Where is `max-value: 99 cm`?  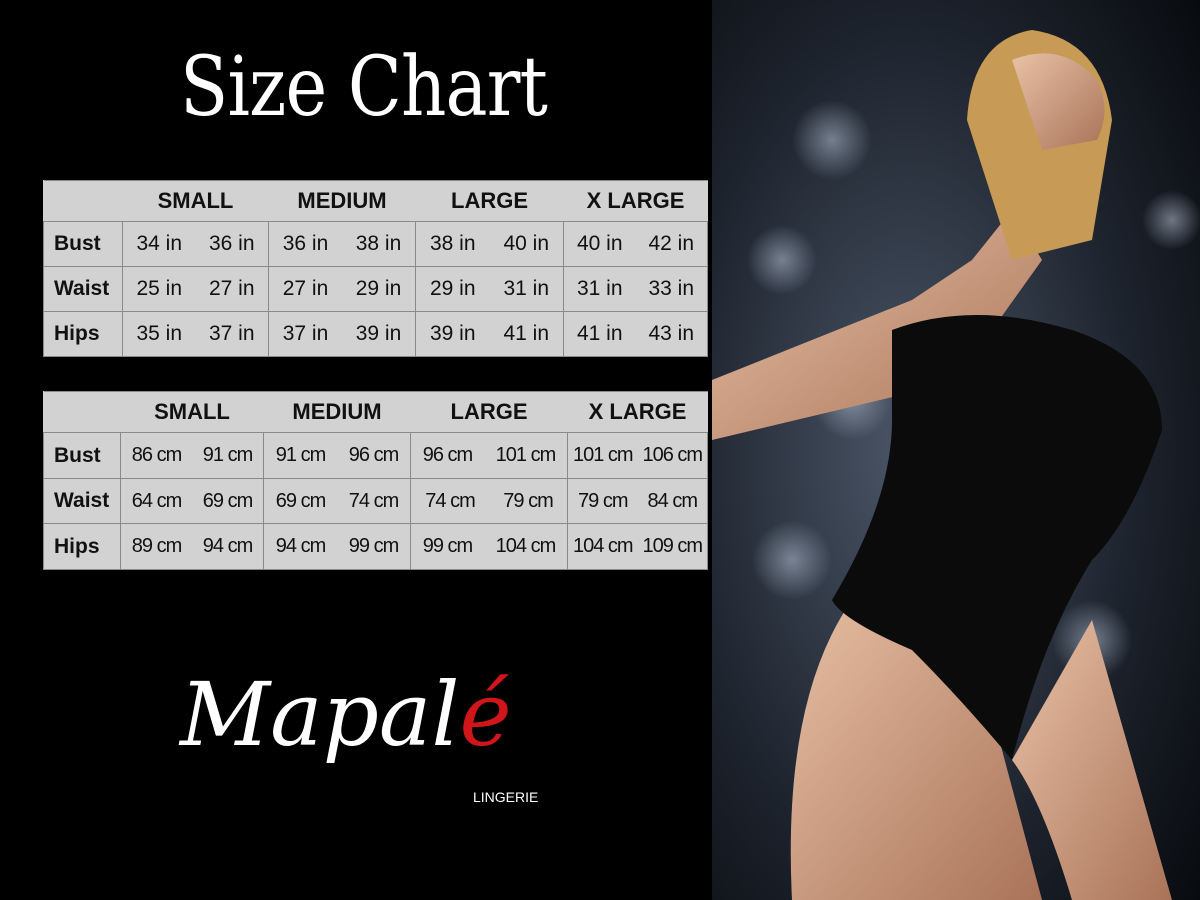 max-value: 99 cm is located at coordinates (373, 546).